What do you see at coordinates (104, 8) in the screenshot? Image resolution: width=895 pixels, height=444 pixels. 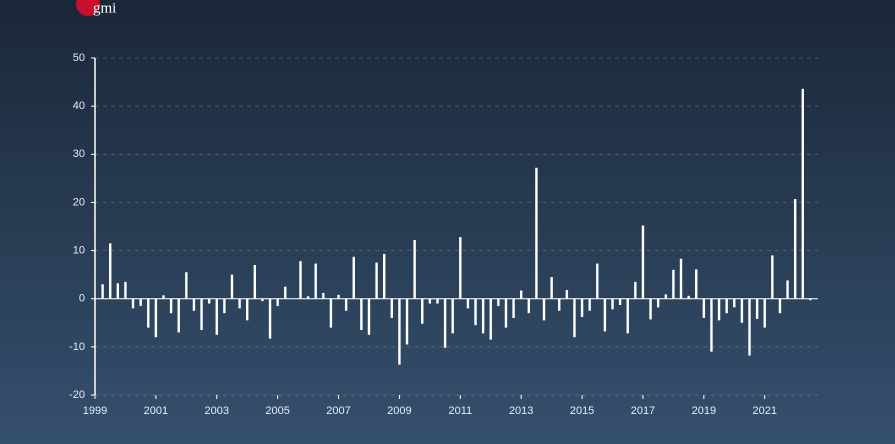 I see `logo: gmi` at bounding box center [104, 8].